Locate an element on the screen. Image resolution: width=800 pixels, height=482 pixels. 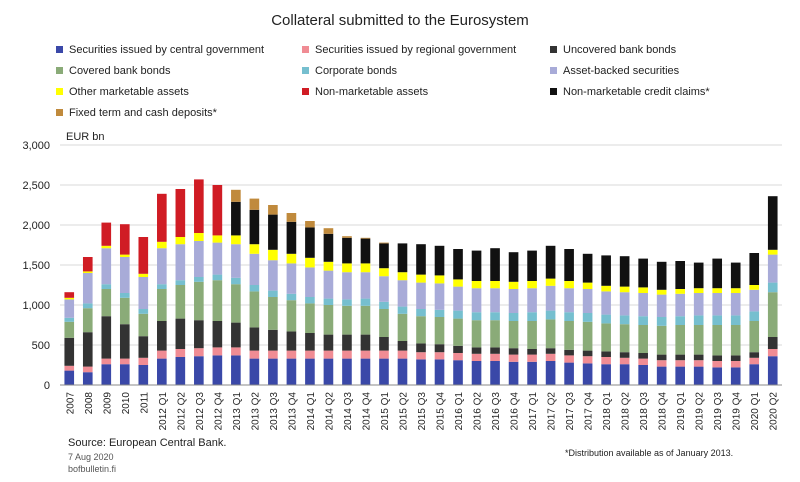
x-tick-label: 2018 Q2 is located at coordinates (626, 411).